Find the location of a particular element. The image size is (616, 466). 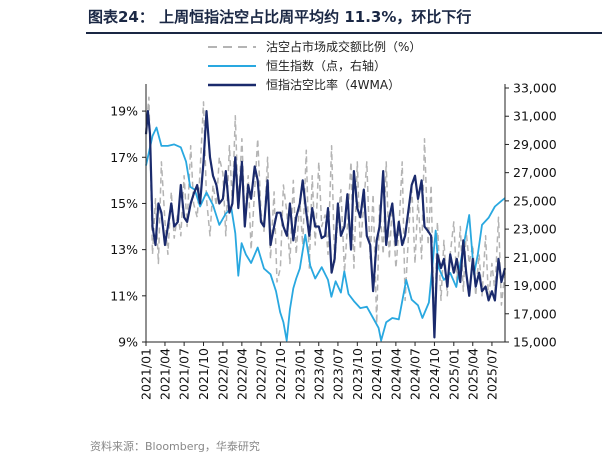

left-axis-tick-label: 11% is located at coordinates (124, 295).